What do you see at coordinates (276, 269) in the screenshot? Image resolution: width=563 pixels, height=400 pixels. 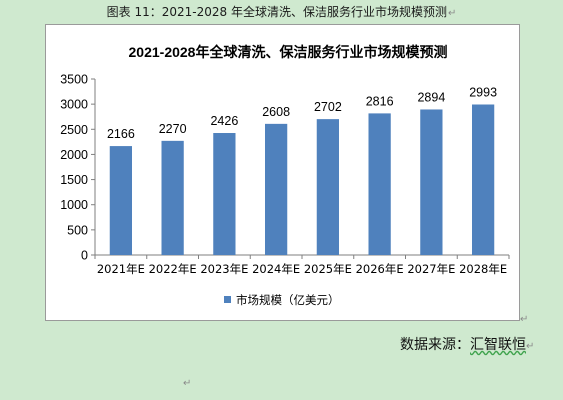 I see `x-tick-label: 2024年E` at bounding box center [276, 269].